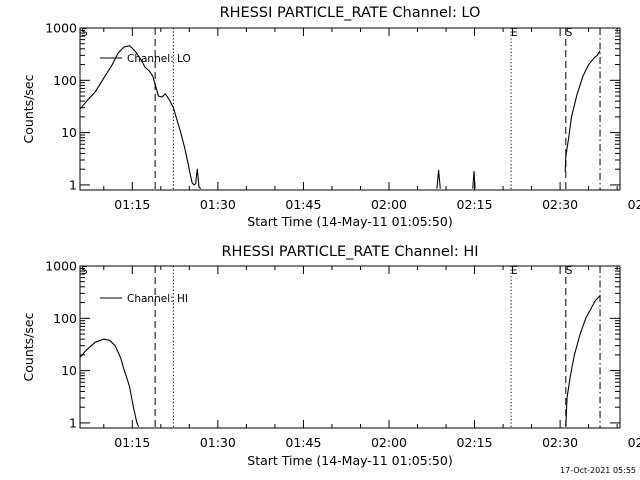 The width and height of the screenshot is (640, 480). Describe the element at coordinates (349, 252) in the screenshot. I see `chart-title: RHESSI PARTICLE_RATE Channel: HI` at that location.